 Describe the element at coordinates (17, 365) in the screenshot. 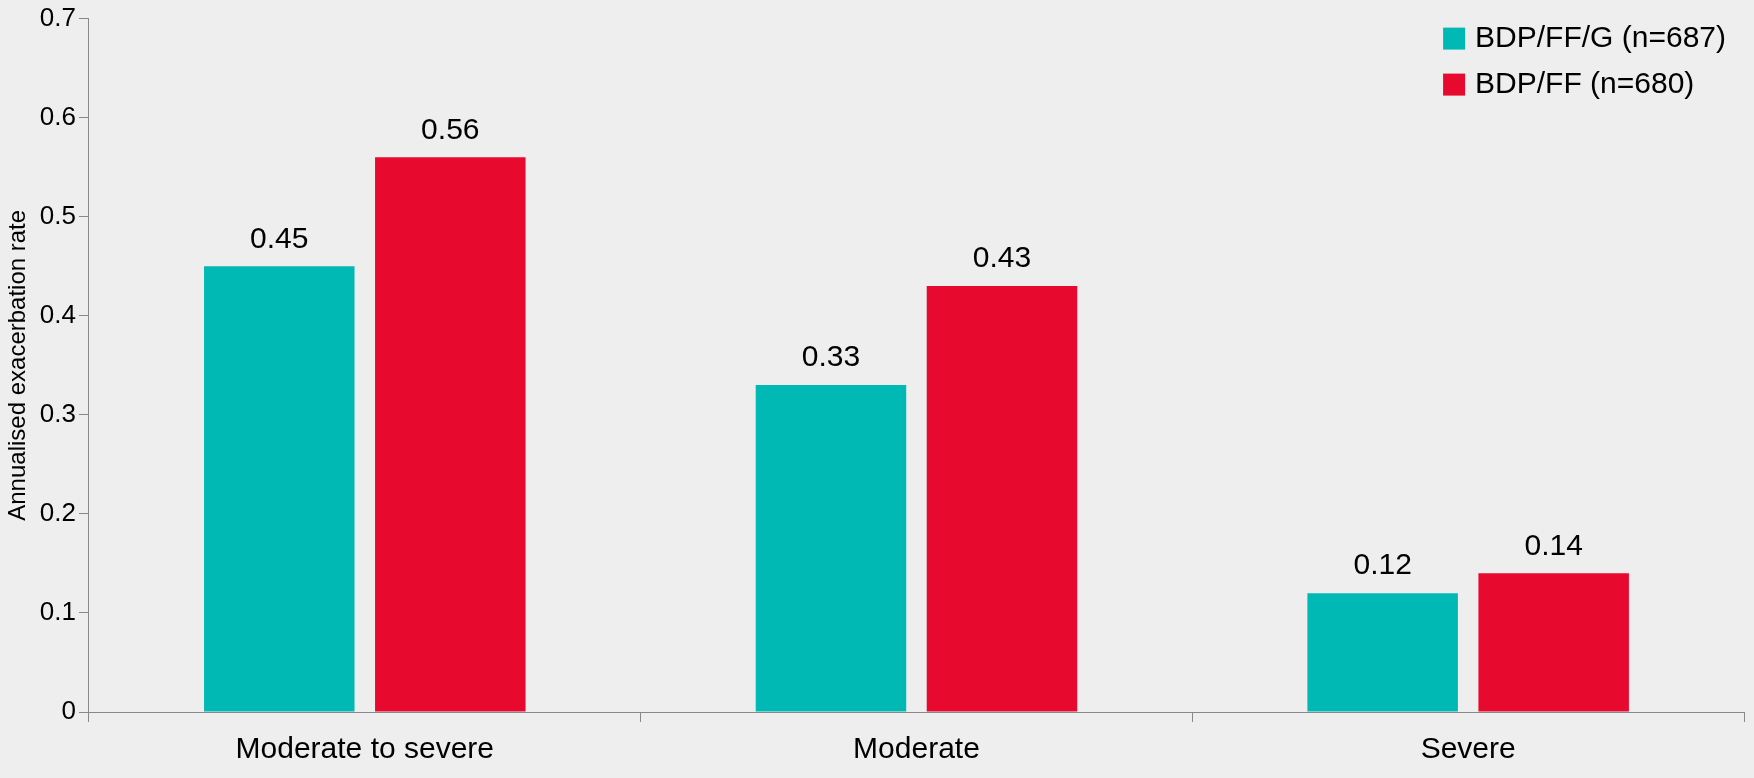

I see `y-axis-title: Annualised exacerbation rate` at that location.